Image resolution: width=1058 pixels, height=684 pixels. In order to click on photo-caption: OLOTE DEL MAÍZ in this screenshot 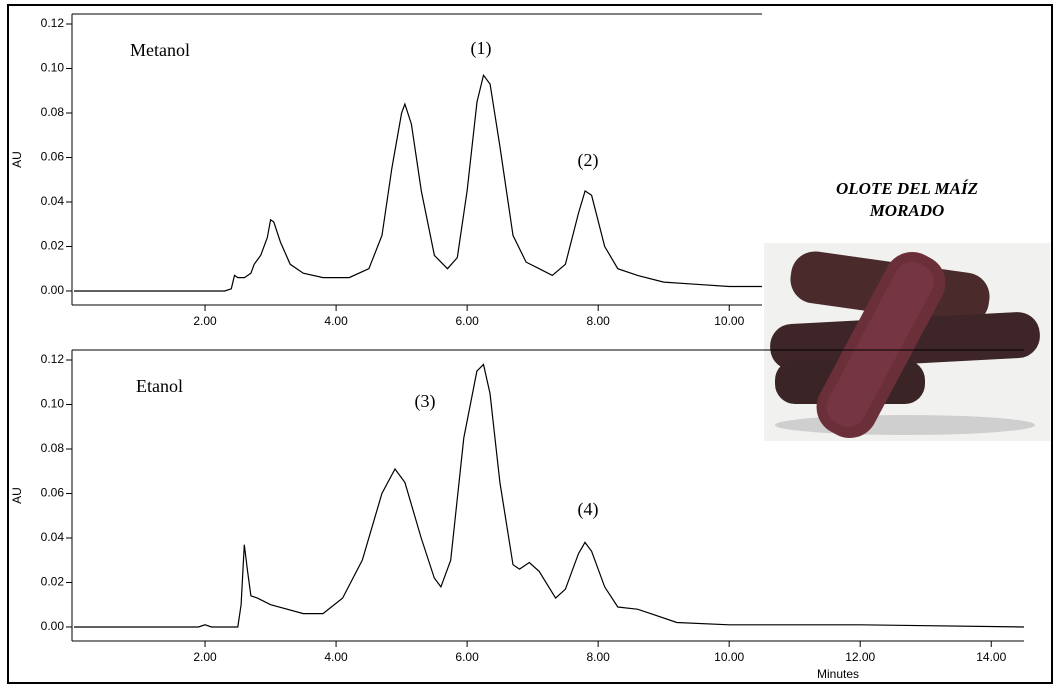, I will do `click(907, 188)`.